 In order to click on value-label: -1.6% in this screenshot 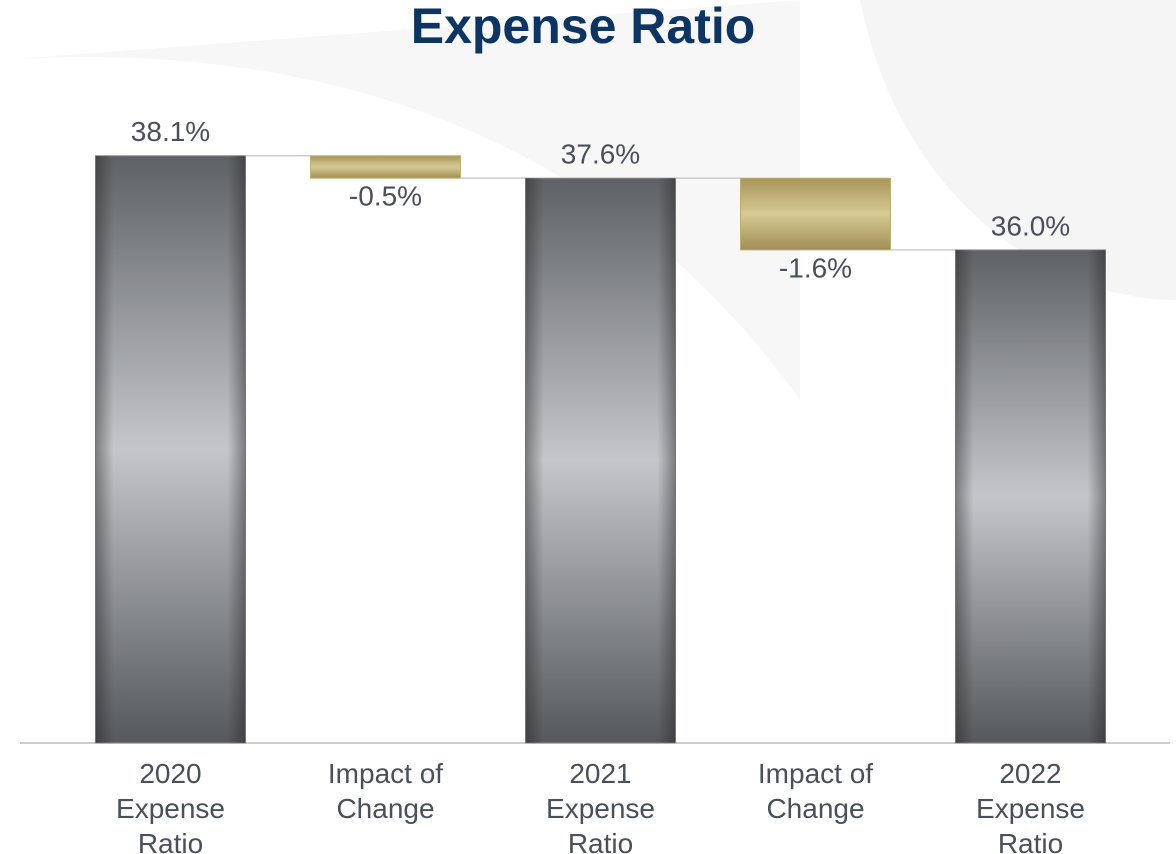, I will do `click(815, 267)`.